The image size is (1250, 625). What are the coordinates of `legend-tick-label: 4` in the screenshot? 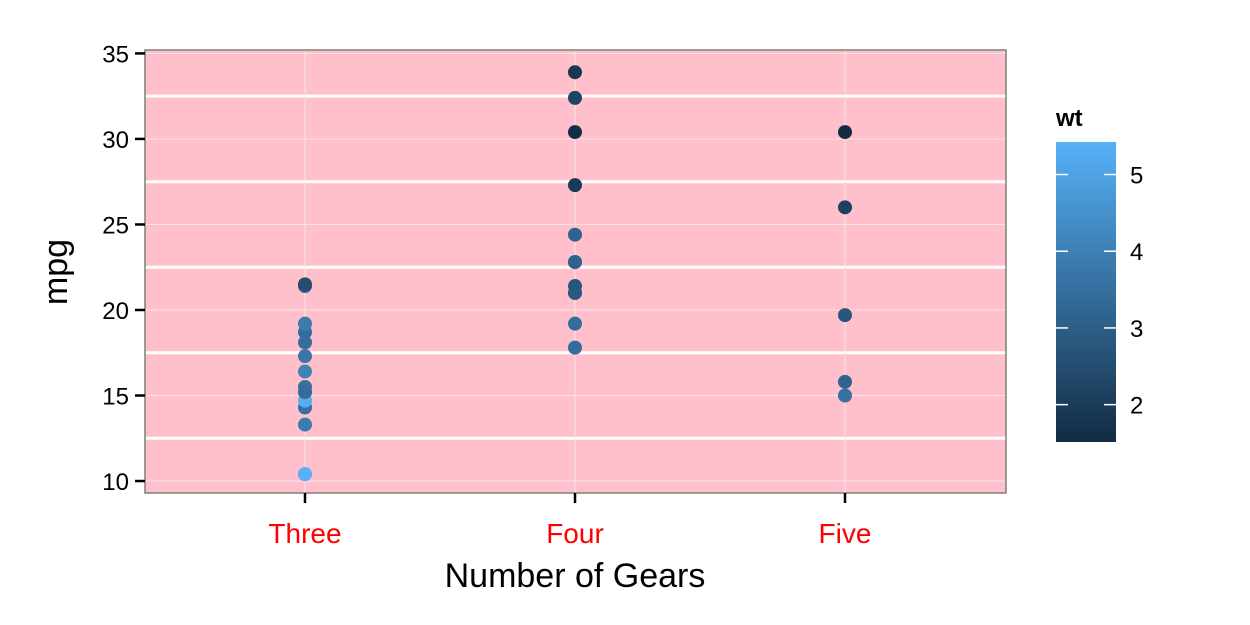 It's located at (1136, 252).